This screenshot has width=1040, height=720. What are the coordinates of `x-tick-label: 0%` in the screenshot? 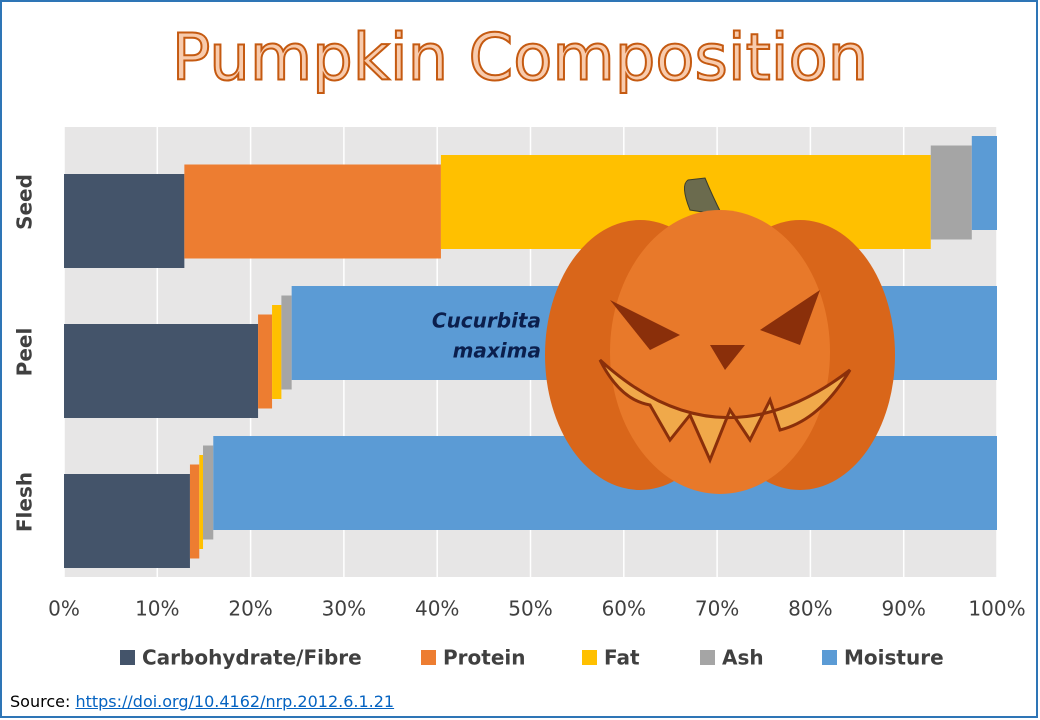 It's located at (64, 609).